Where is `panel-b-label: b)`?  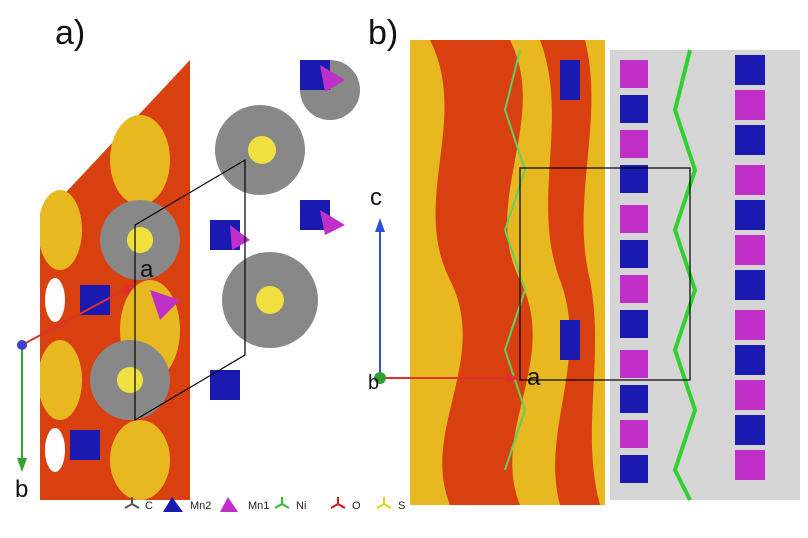 panel-b-label: b) is located at coordinates (383, 33).